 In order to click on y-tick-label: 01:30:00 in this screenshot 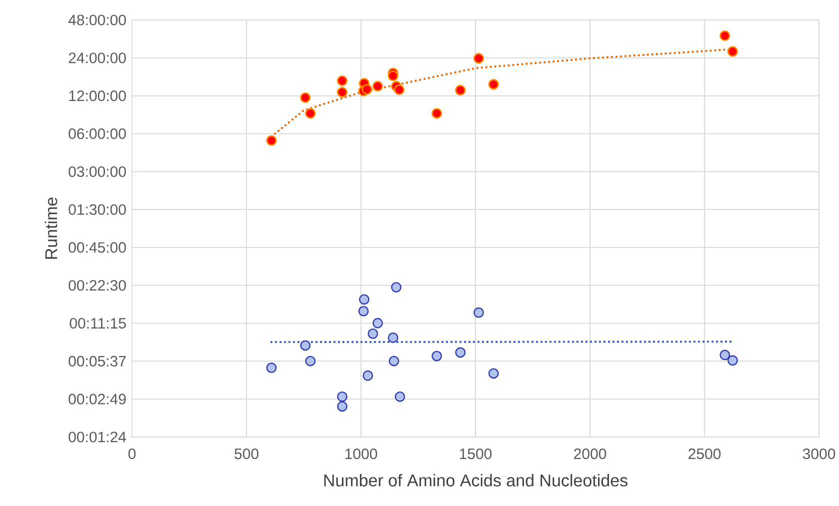, I will do `click(97, 209)`.